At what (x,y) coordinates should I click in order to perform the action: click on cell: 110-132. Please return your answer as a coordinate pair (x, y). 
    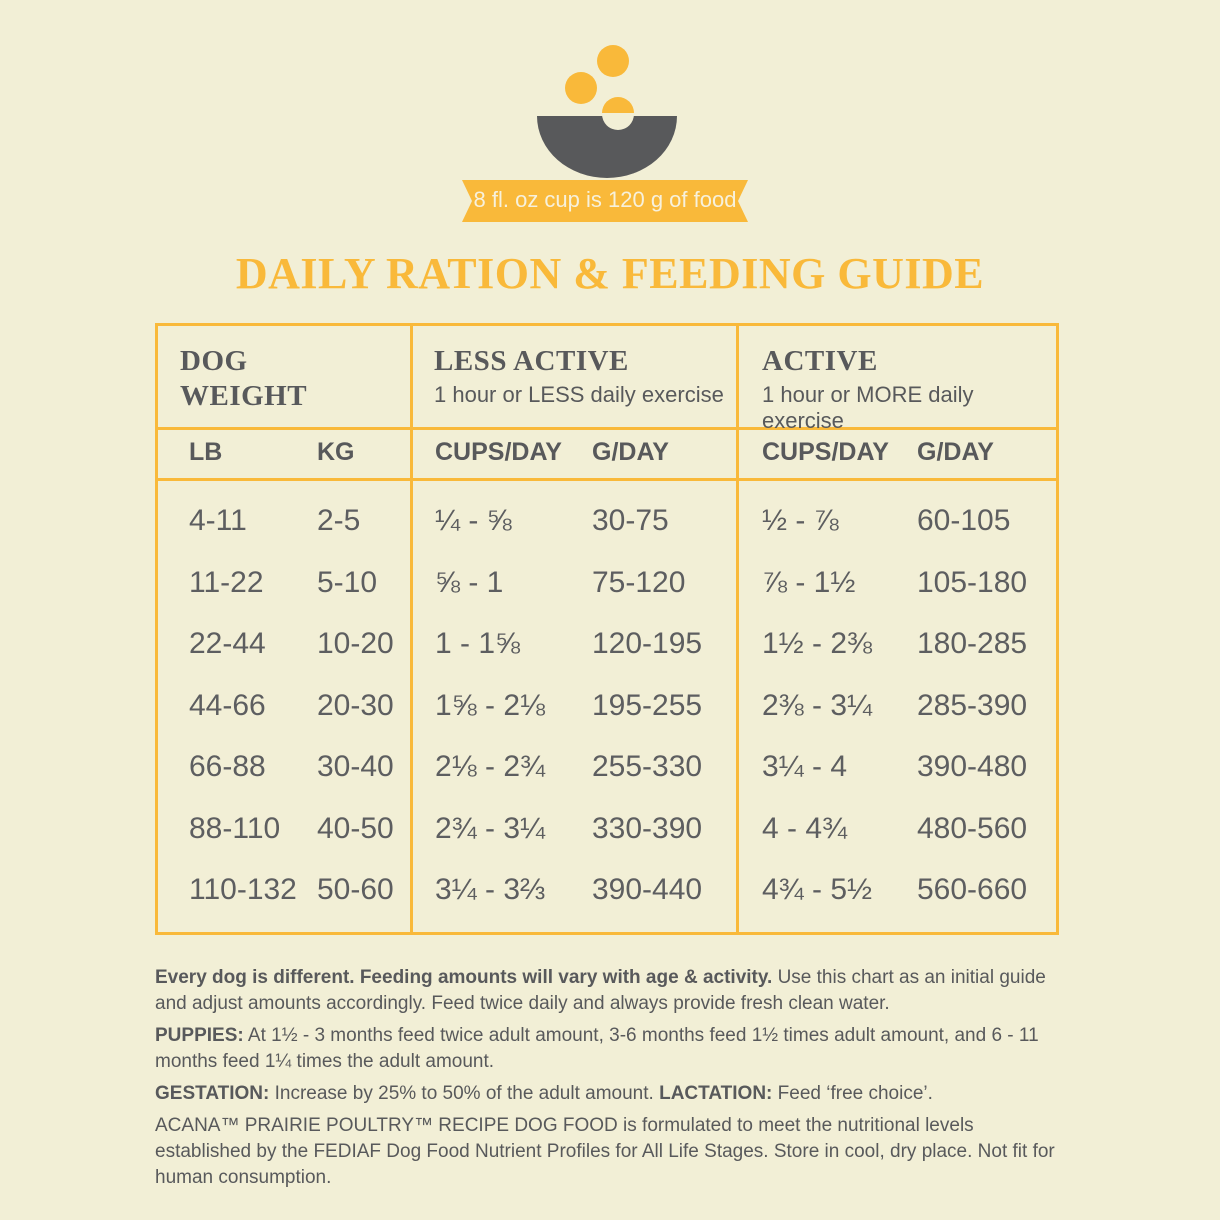
    Looking at the image, I should click on (243, 889).